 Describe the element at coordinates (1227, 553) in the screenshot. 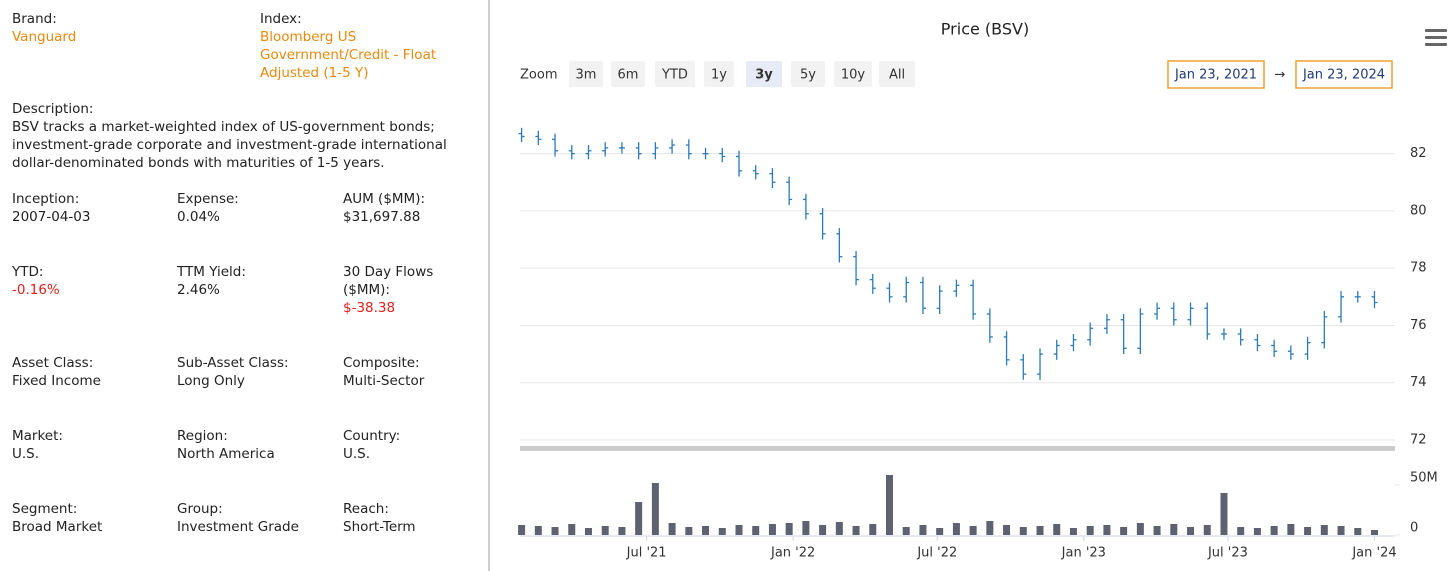

I see `x-tick-label: Jul '23` at that location.